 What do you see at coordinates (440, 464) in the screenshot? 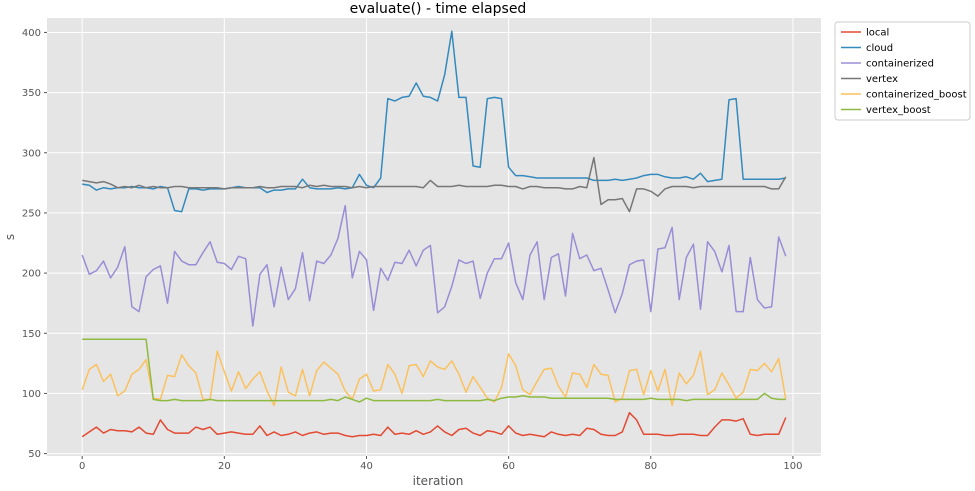
I see `x-axis-ticks: 0 20 40 60 80 100` at bounding box center [440, 464].